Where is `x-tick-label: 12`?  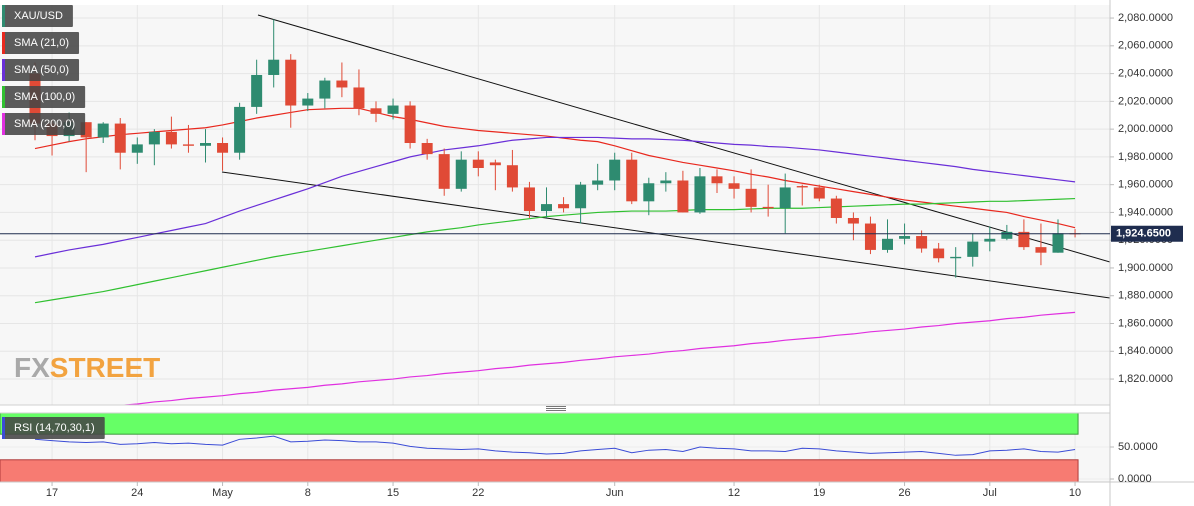
x-tick-label: 12 is located at coordinates (734, 493).